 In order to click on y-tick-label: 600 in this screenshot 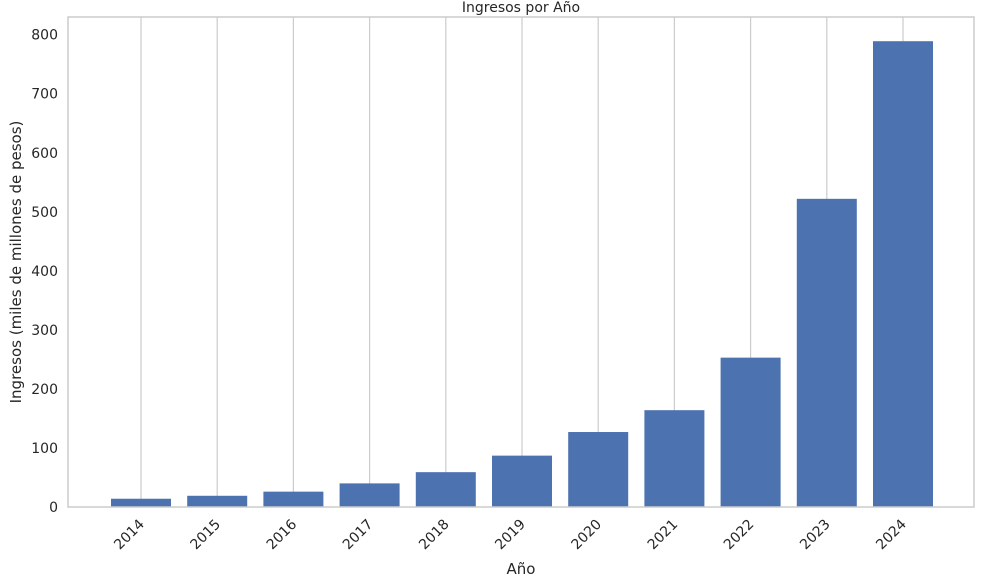, I will do `click(44, 154)`.